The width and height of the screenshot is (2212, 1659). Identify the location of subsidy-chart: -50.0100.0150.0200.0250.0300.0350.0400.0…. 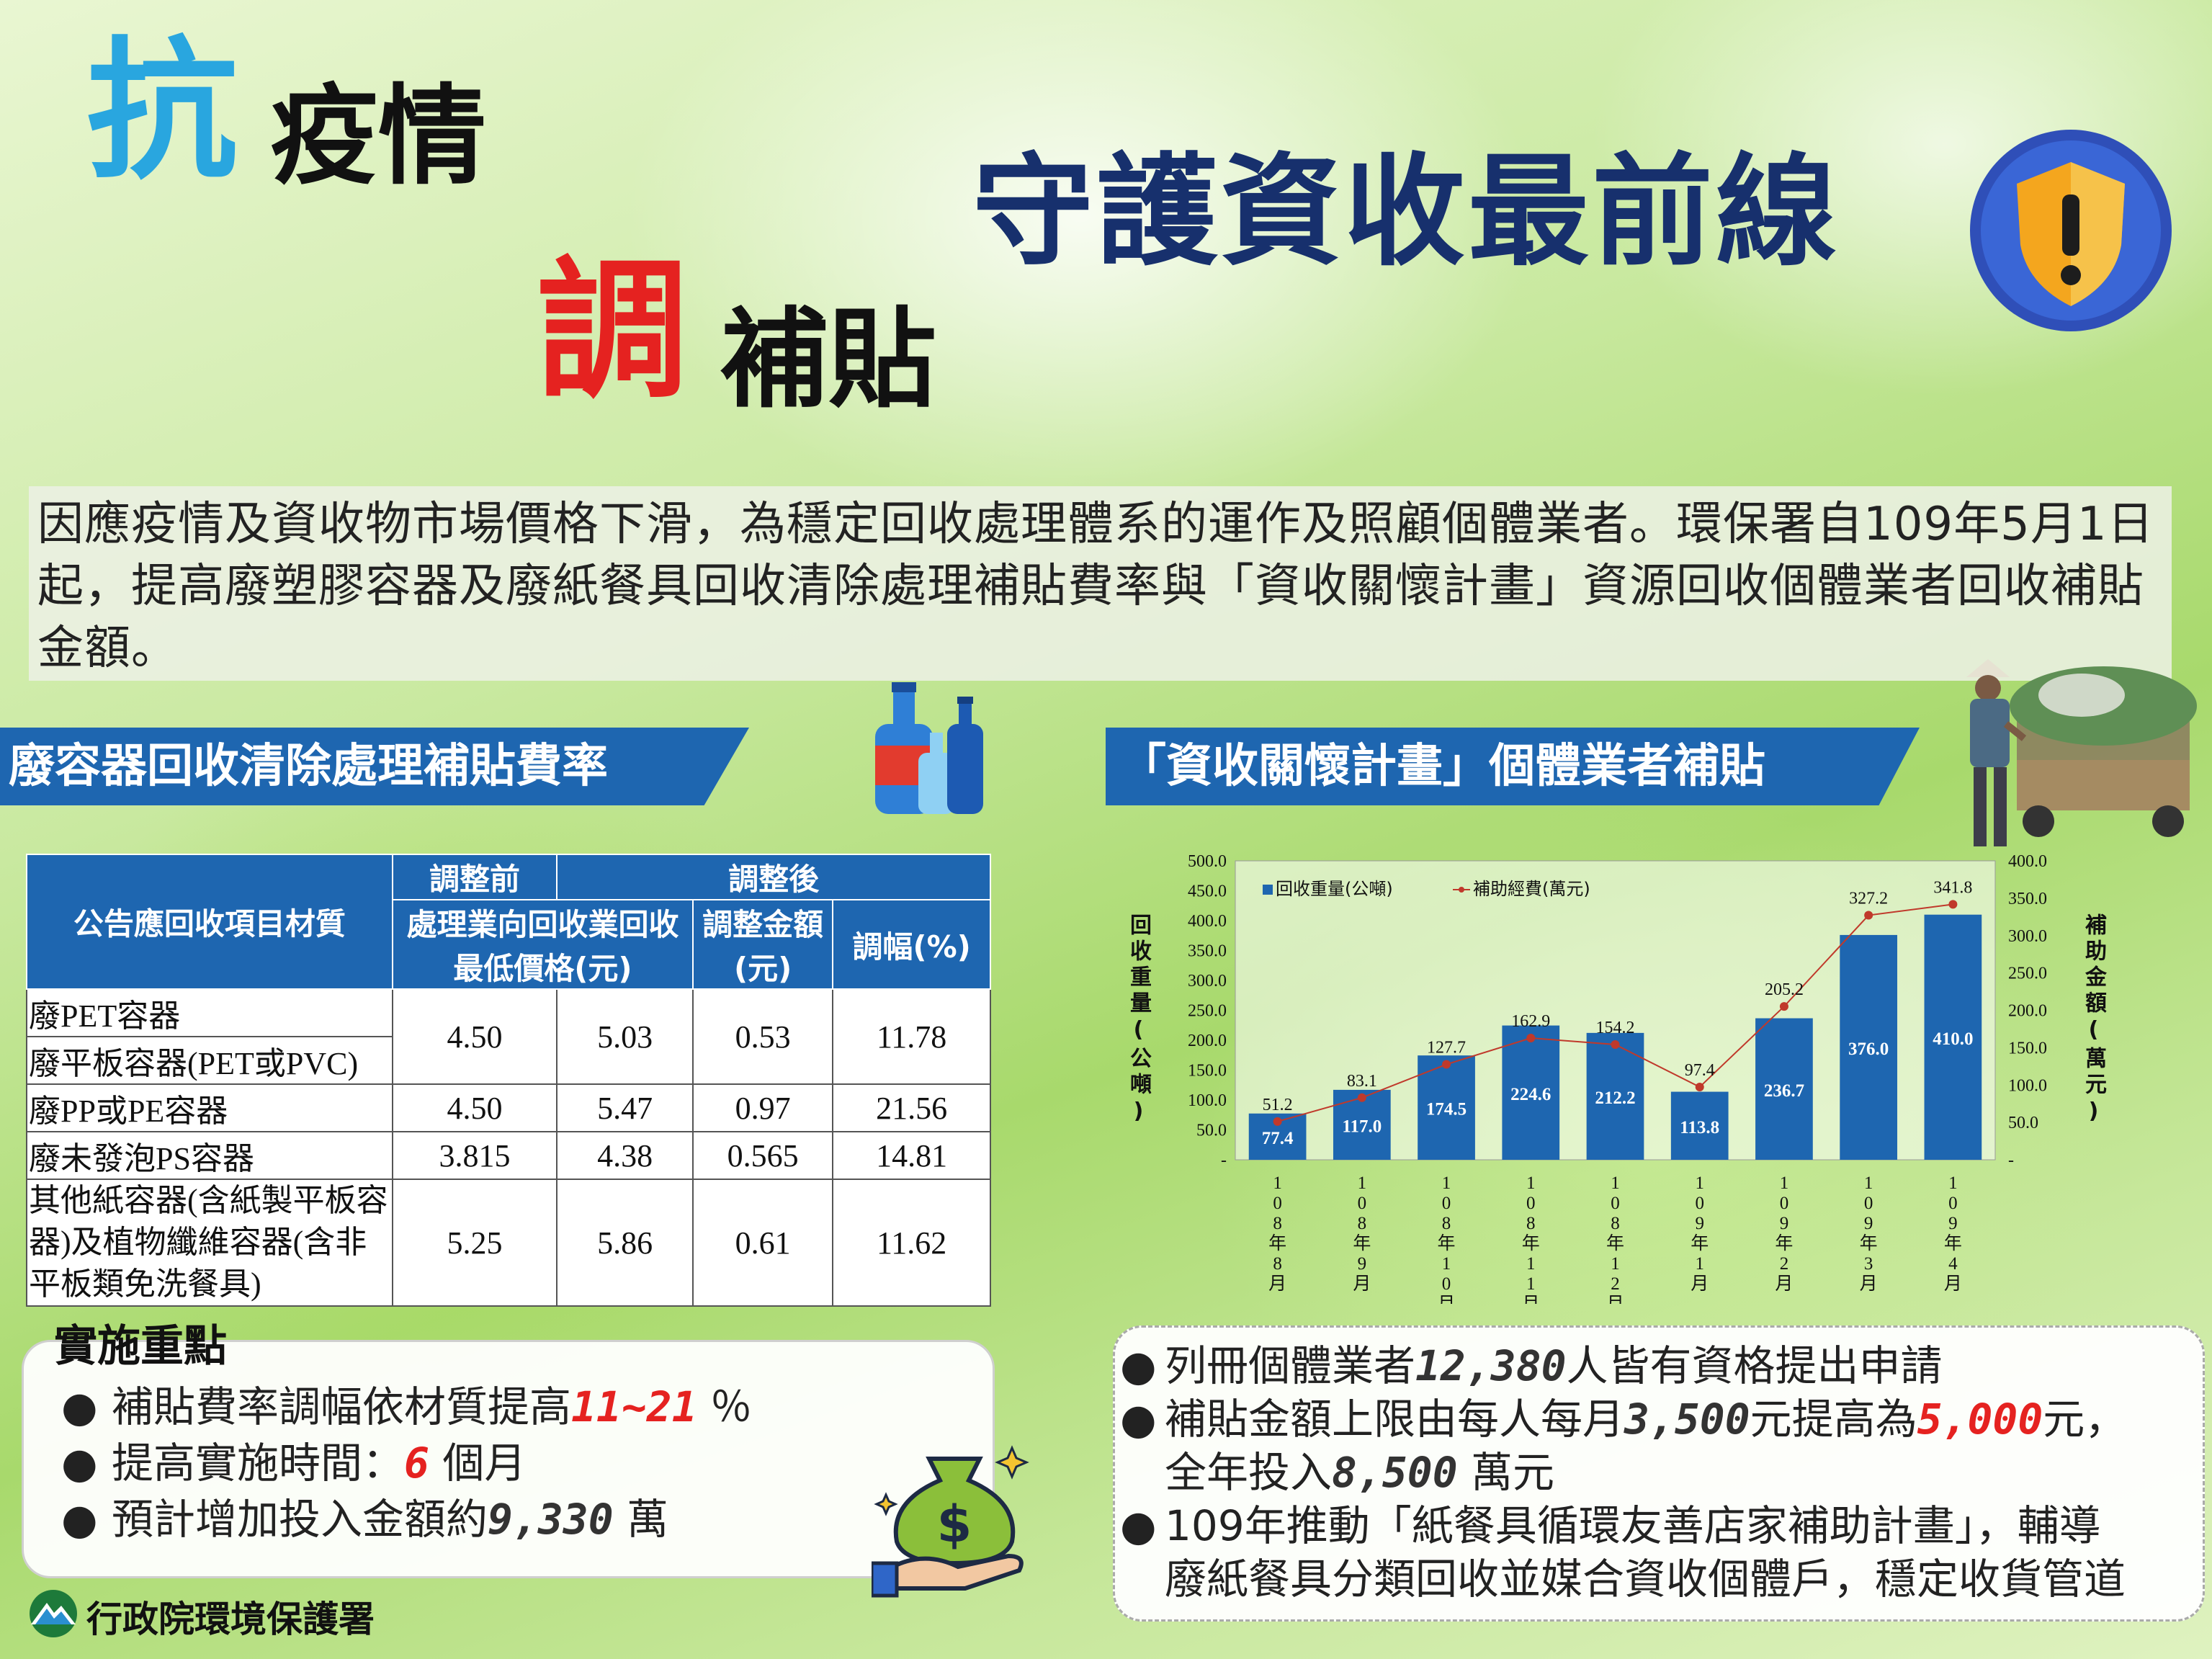
(1617, 1078).